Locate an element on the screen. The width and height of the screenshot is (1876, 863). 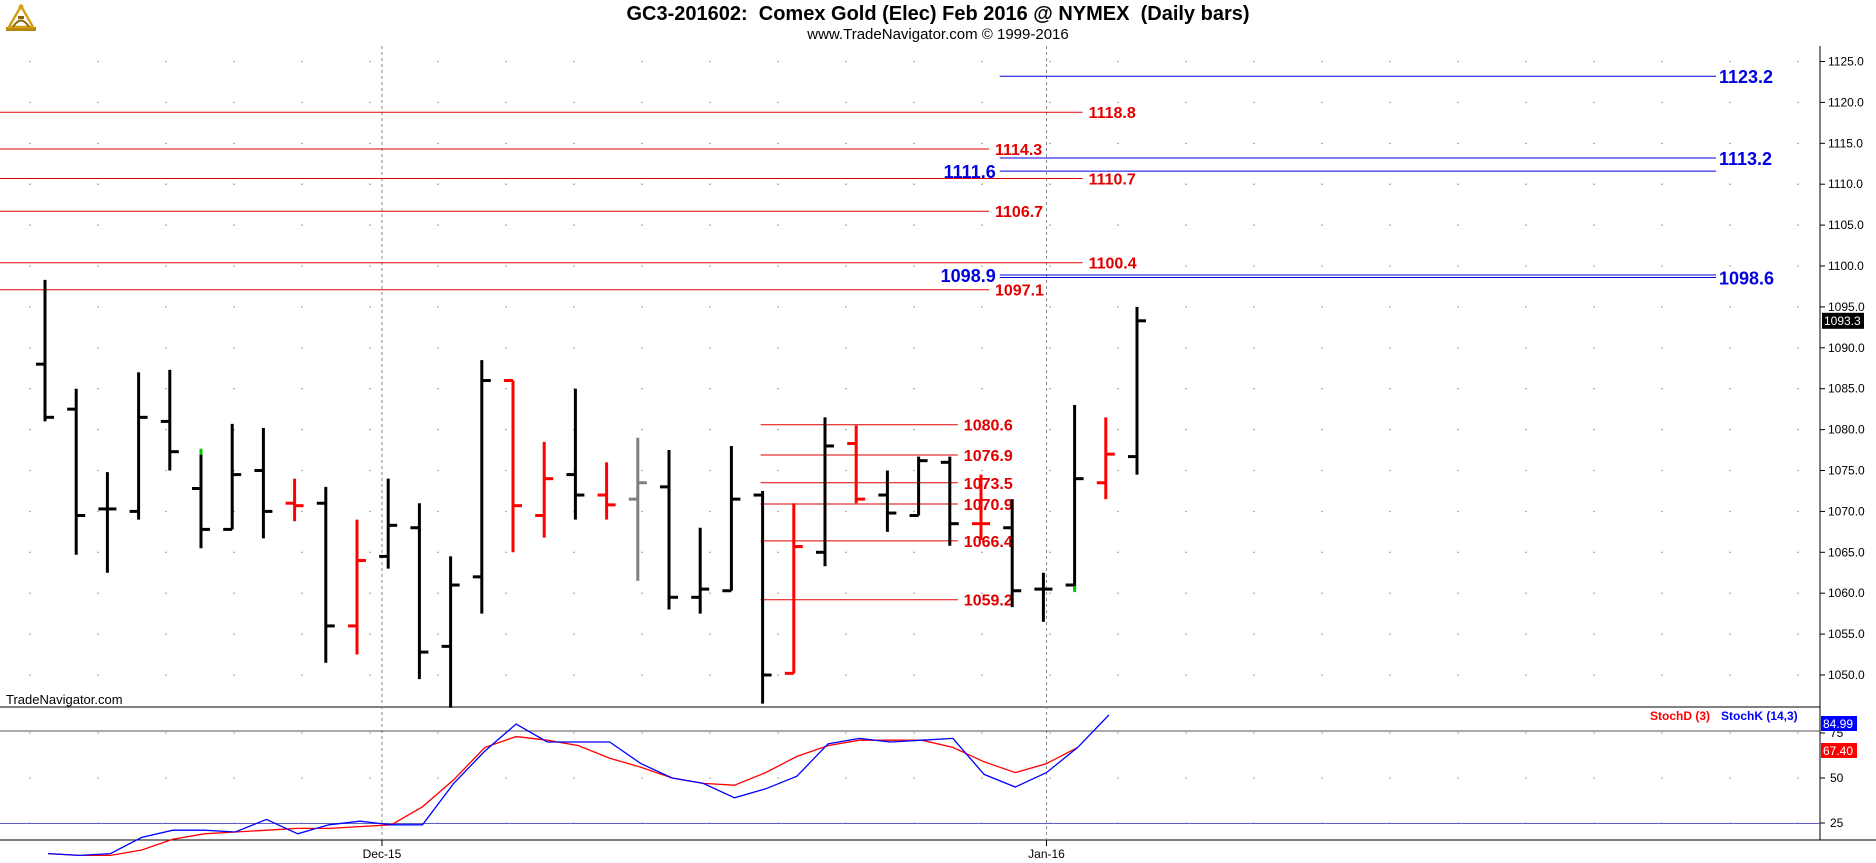
price-tick-label: 1125.0 is located at coordinates (1846, 62).